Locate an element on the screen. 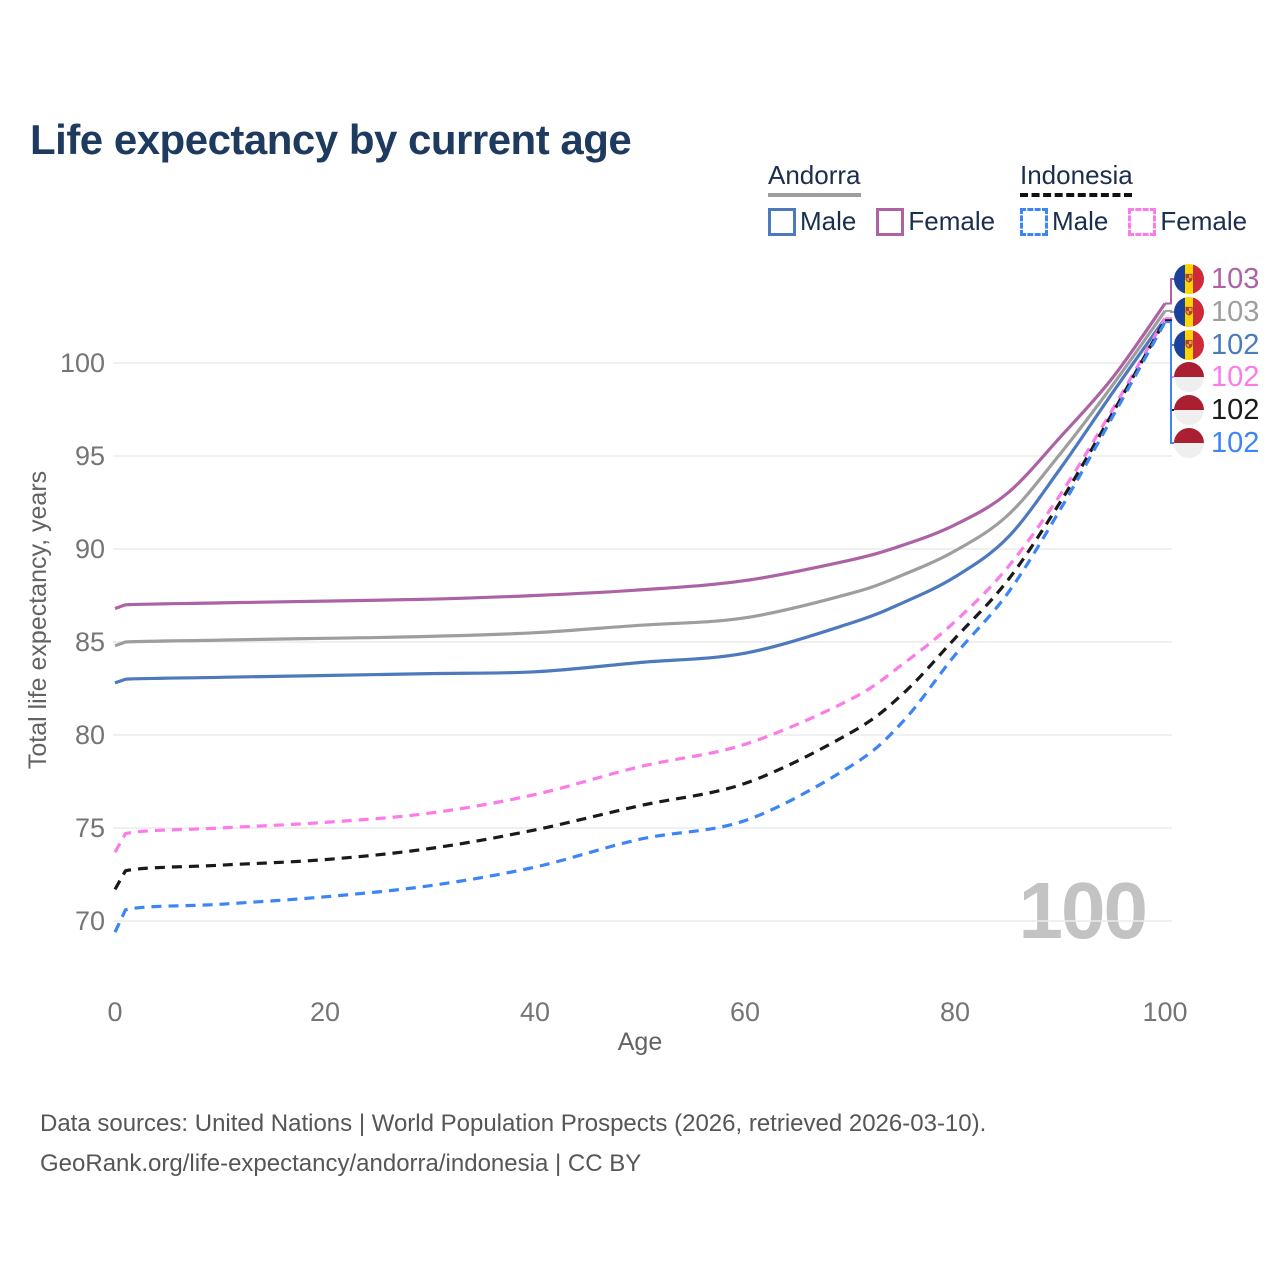 This screenshot has height=1280, width=1280. y-tick-label-95: 95 is located at coordinates (90, 456).